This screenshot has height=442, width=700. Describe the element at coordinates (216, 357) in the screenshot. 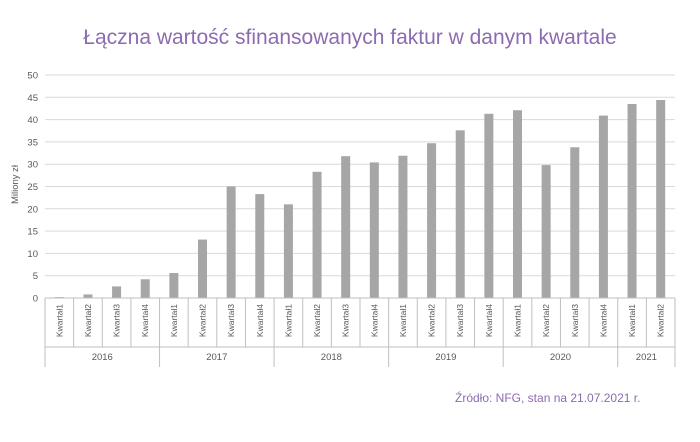

I see `year-label: 2017` at that location.